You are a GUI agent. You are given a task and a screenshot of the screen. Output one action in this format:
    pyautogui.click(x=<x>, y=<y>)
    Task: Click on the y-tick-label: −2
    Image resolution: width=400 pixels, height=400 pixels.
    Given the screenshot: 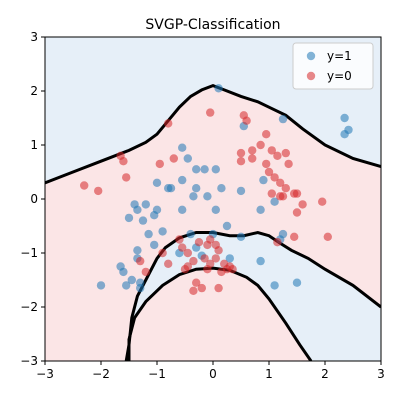 What is the action you would take?
    pyautogui.click(x=29, y=307)
    